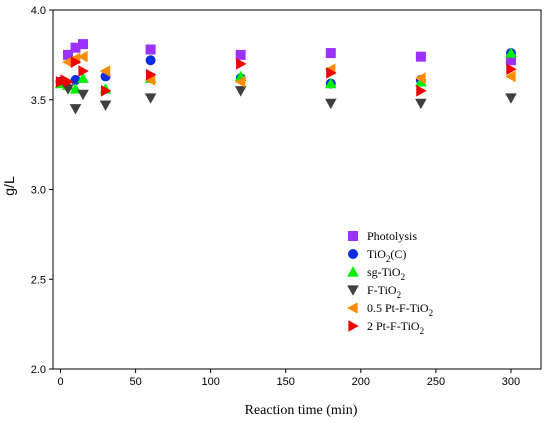 The width and height of the screenshot is (550, 426). I want to click on y-tick-label: 4.0, so click(38, 11).